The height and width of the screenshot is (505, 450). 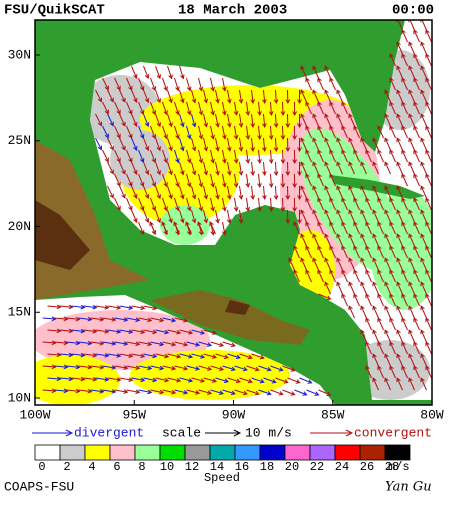 I want to click on colorbar-swatch, so click(x=47, y=452).